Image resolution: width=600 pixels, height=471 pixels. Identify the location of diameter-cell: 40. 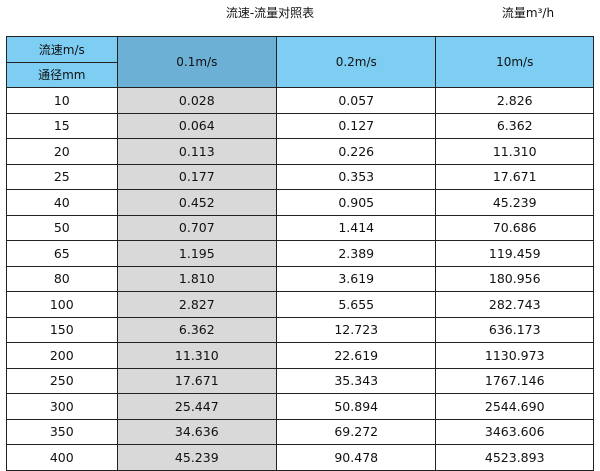
(62, 202).